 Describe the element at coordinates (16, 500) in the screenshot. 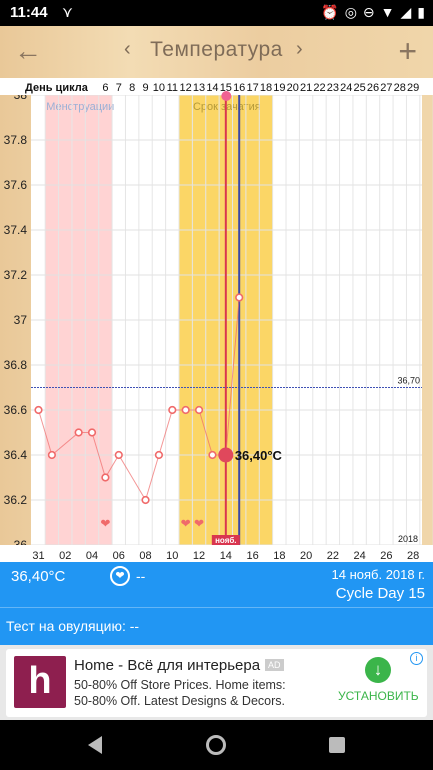

I see `y-tick-label: 36.2` at that location.